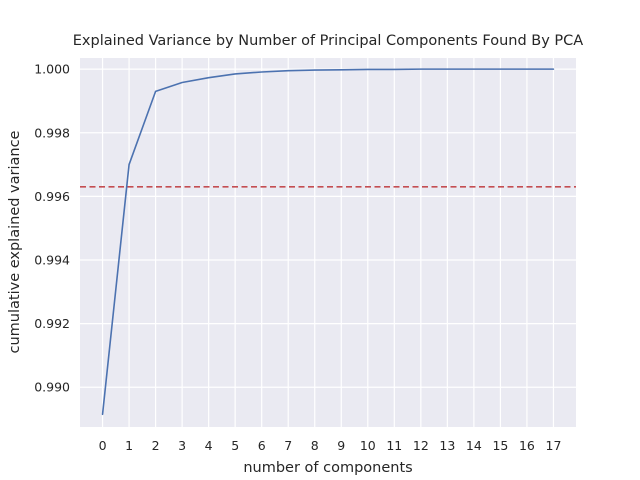  Describe the element at coordinates (421, 445) in the screenshot. I see `x-tick-label: 12` at that location.